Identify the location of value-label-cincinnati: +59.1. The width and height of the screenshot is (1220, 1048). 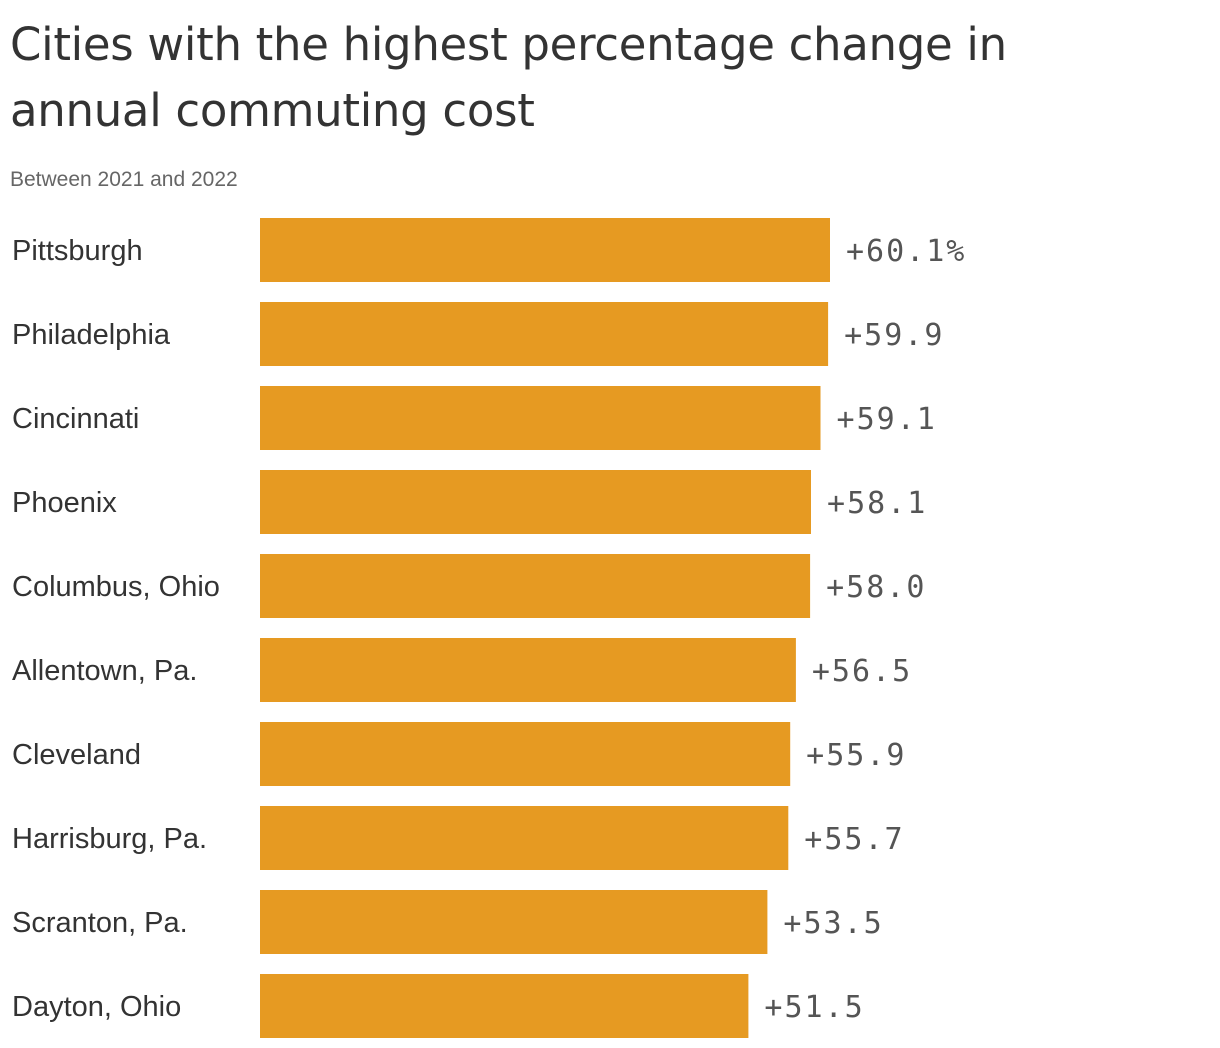
(887, 419).